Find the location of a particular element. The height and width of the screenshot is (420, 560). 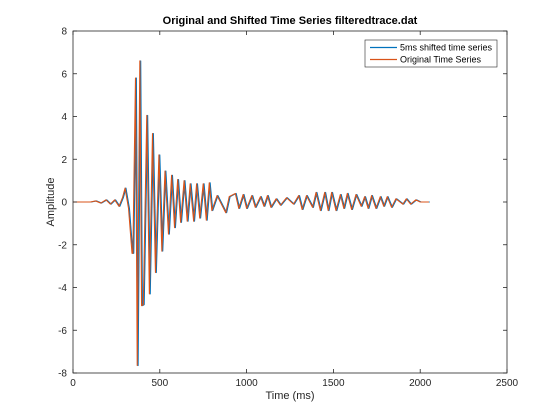

x-tick-label: 2500 is located at coordinates (507, 383).